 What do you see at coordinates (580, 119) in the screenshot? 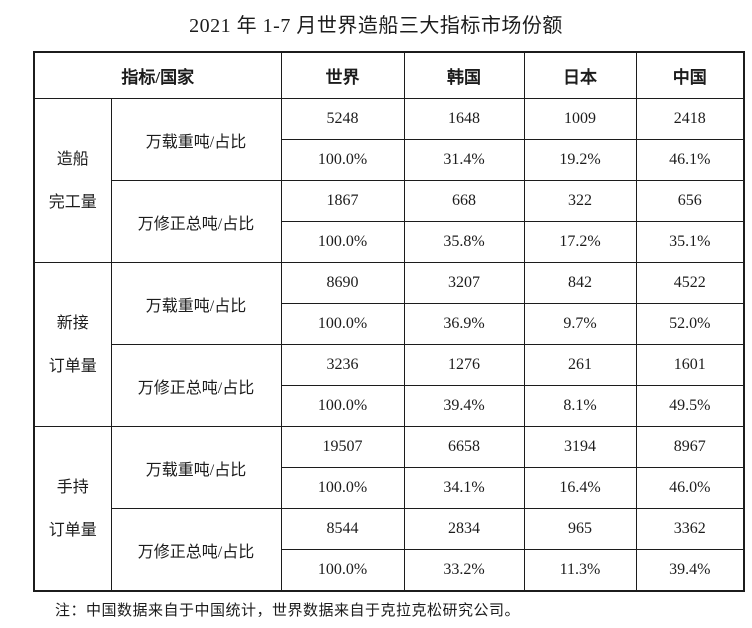
I see `value-cell: 1009` at bounding box center [580, 119].